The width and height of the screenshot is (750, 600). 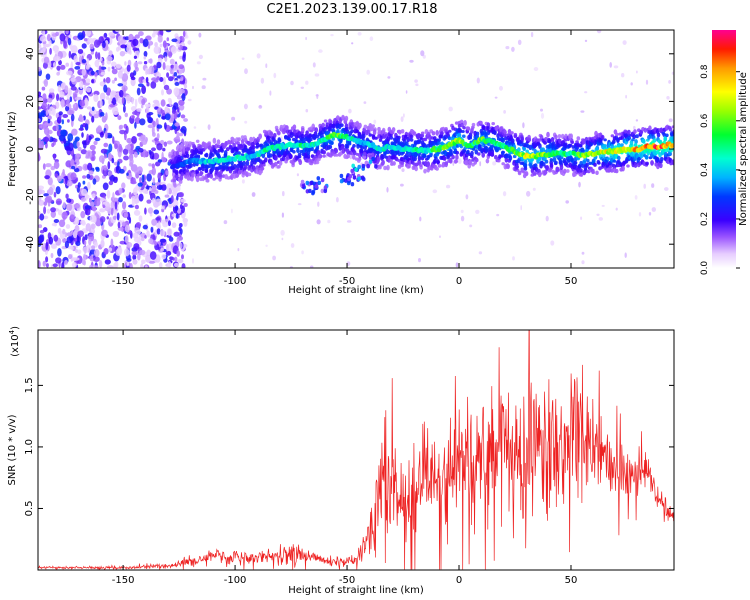 I want to click on x-tick-label: 0, so click(x=459, y=580).